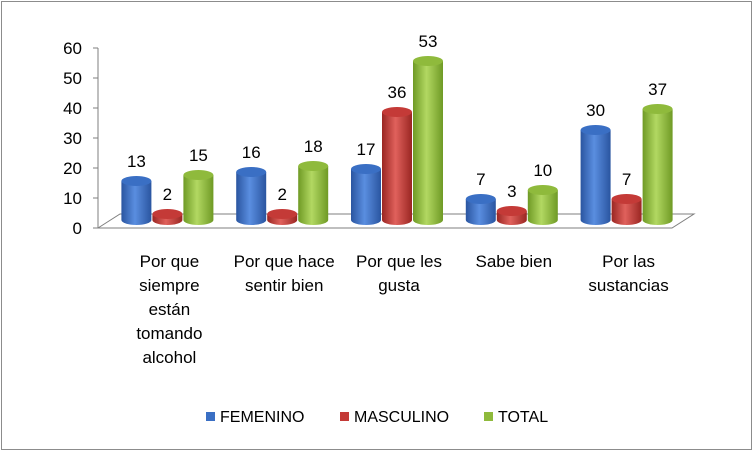  I want to click on data-label-total-1: 18, so click(313, 146).